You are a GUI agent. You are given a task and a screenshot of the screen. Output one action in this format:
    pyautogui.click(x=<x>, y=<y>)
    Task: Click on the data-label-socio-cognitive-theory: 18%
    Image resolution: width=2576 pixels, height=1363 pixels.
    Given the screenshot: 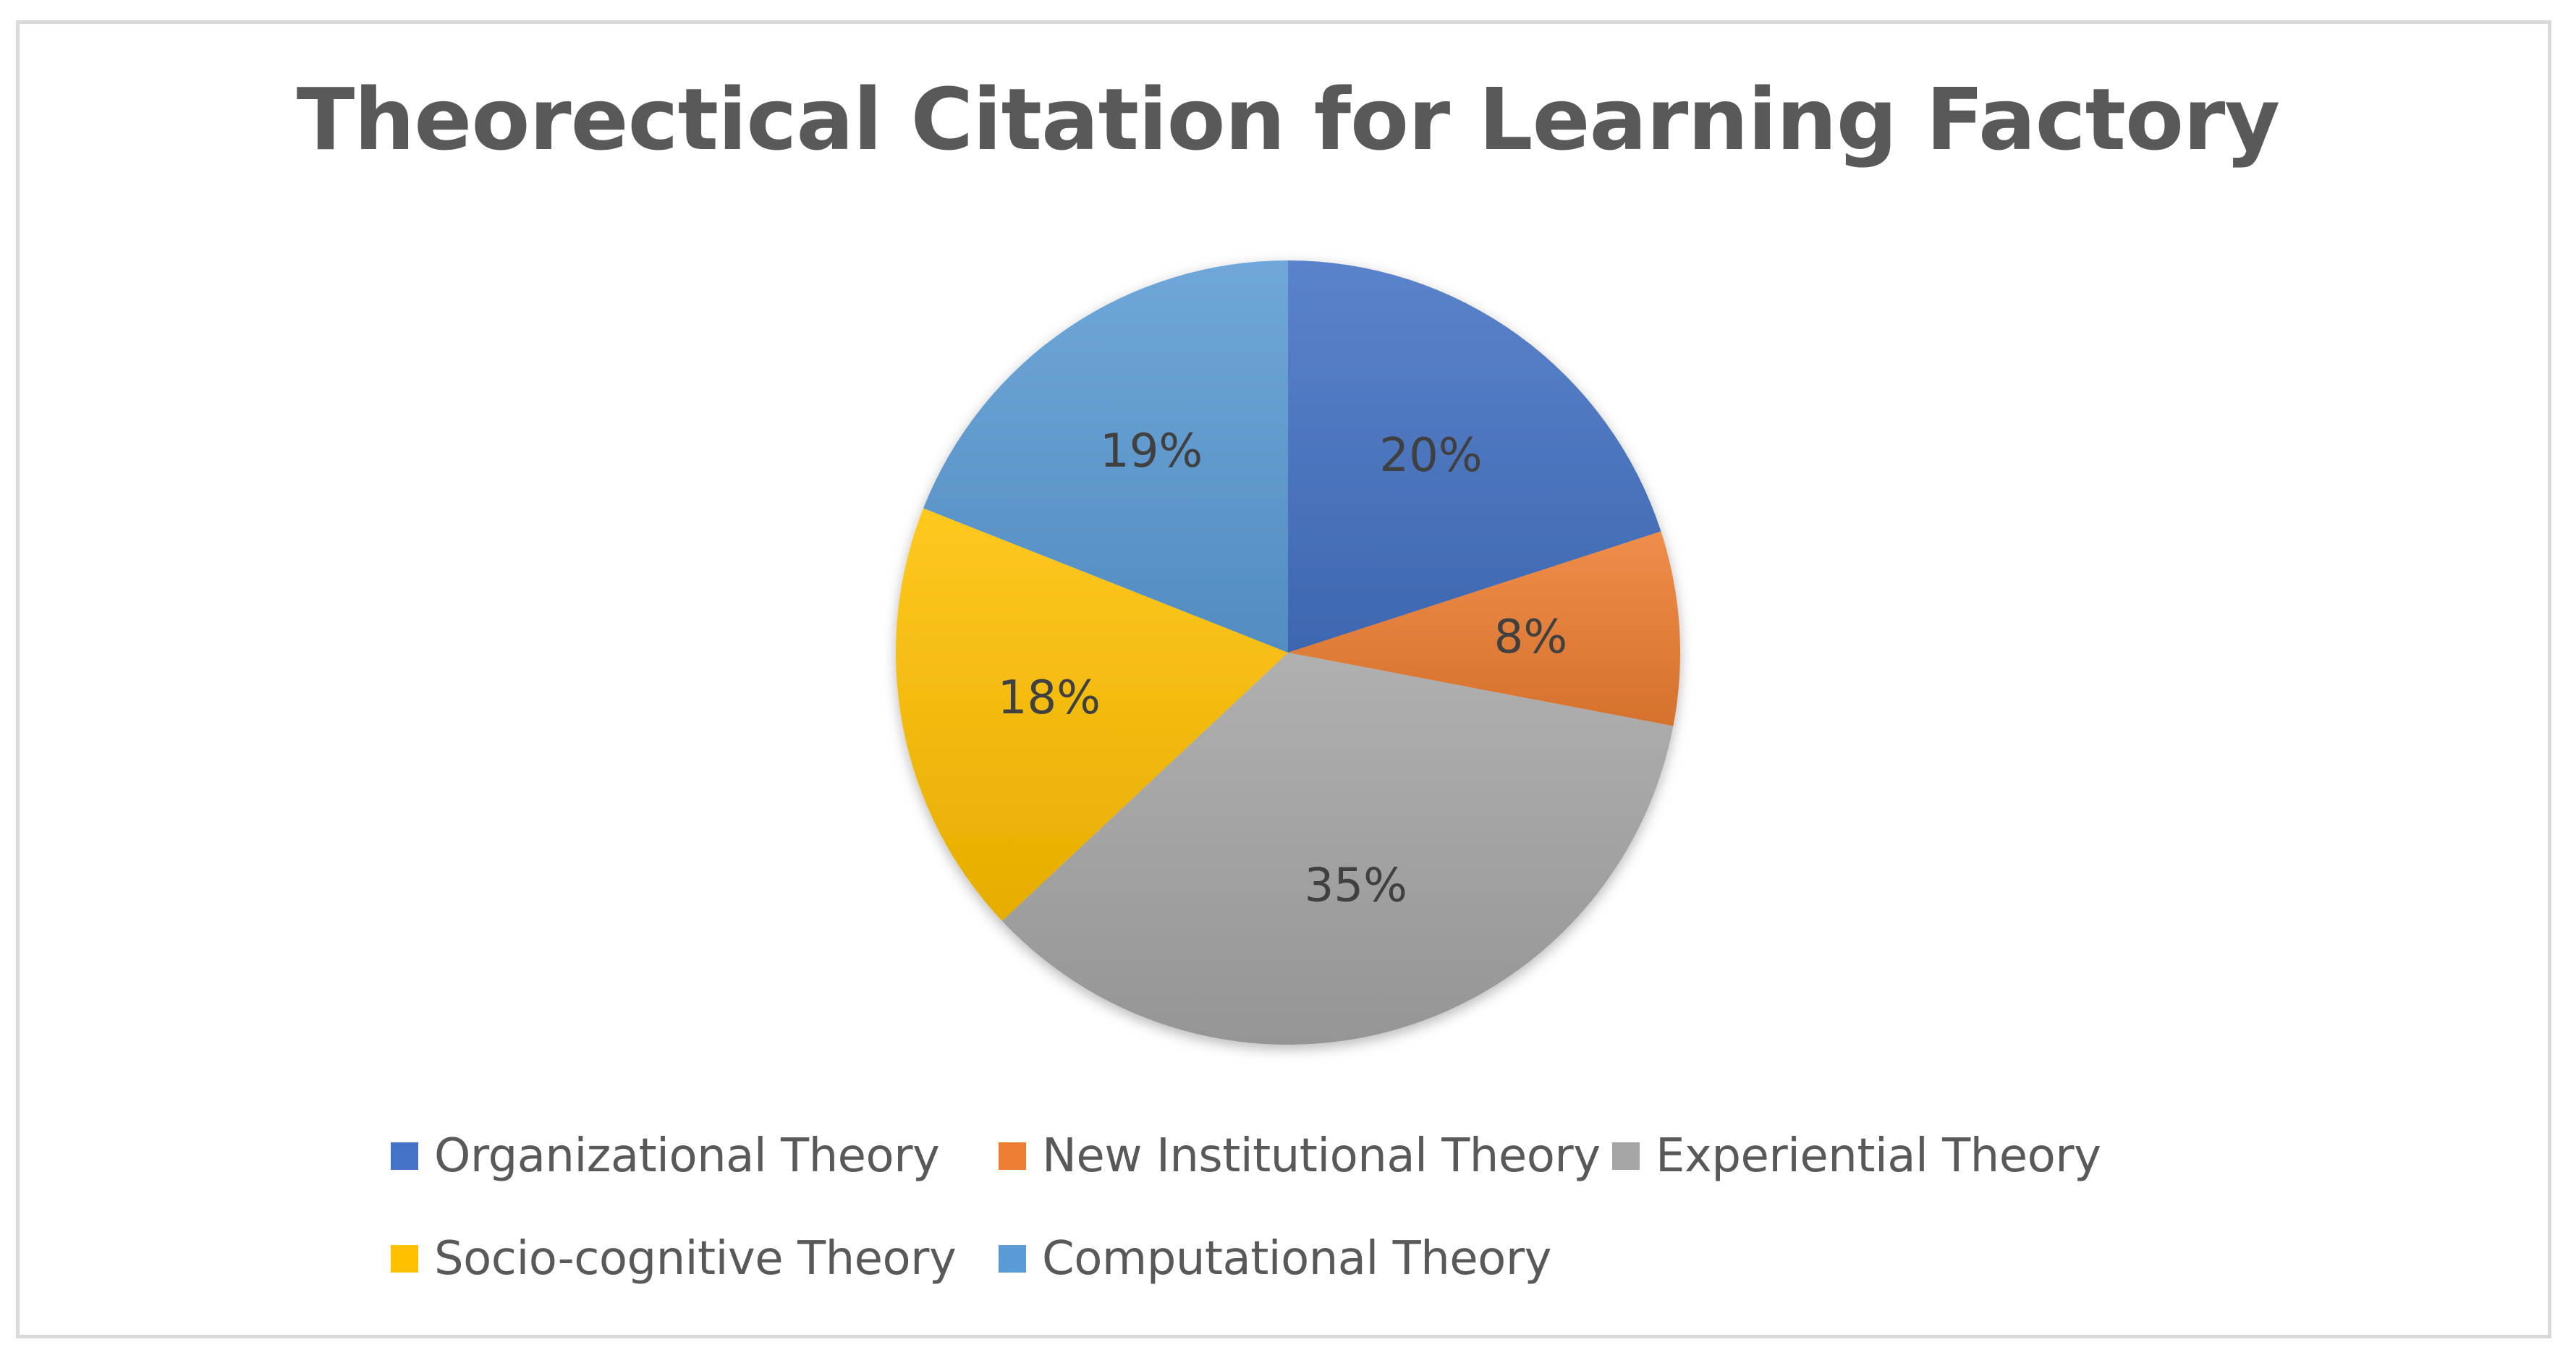 What is the action you would take?
    pyautogui.click(x=1049, y=698)
    